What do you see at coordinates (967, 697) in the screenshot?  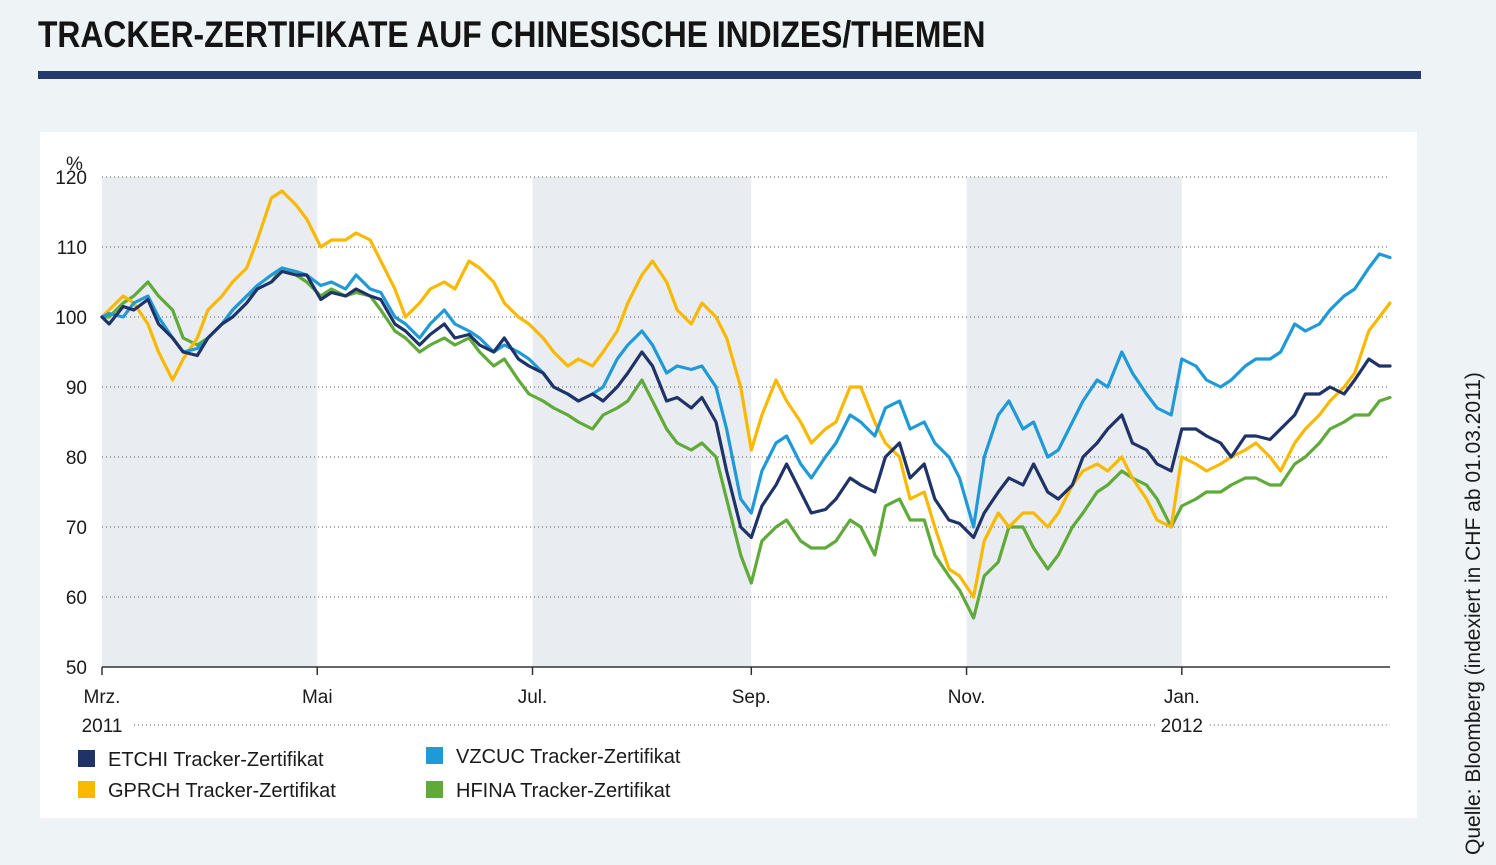 I see `x-tick-label: Nov.` at bounding box center [967, 697].